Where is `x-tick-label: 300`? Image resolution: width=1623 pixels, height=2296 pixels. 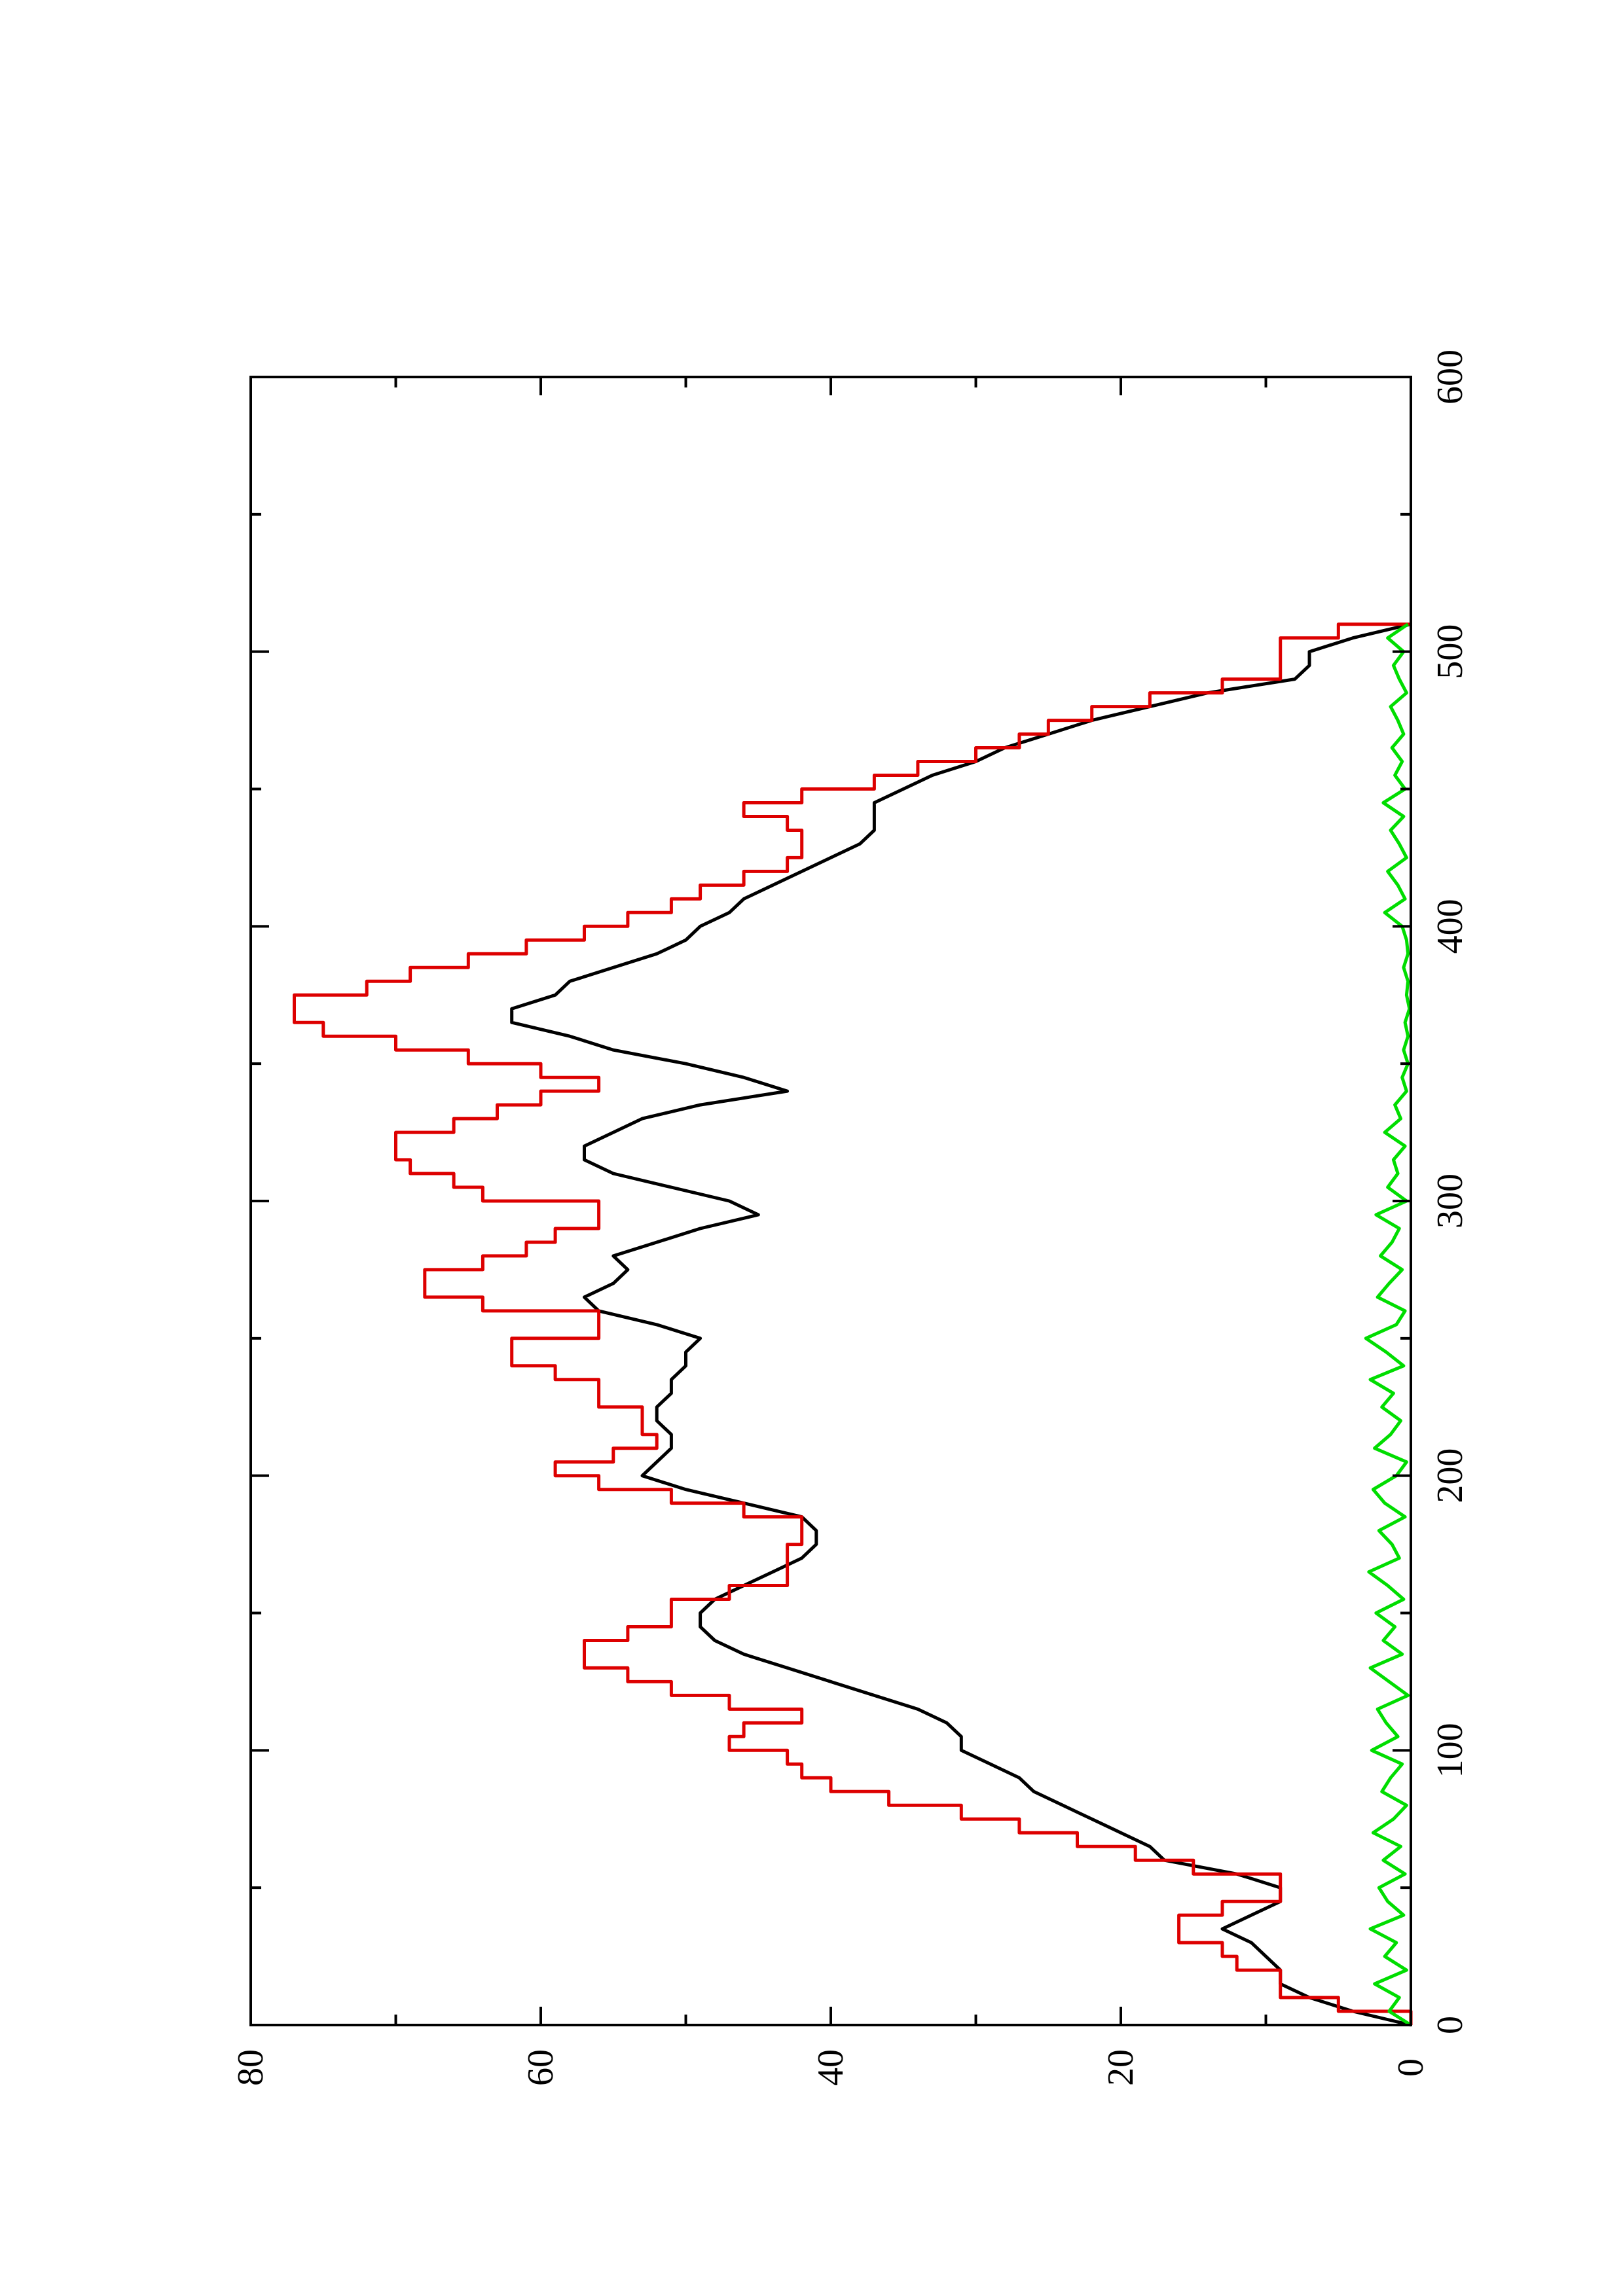
x-tick-label: 300 is located at coordinates (1450, 1201).